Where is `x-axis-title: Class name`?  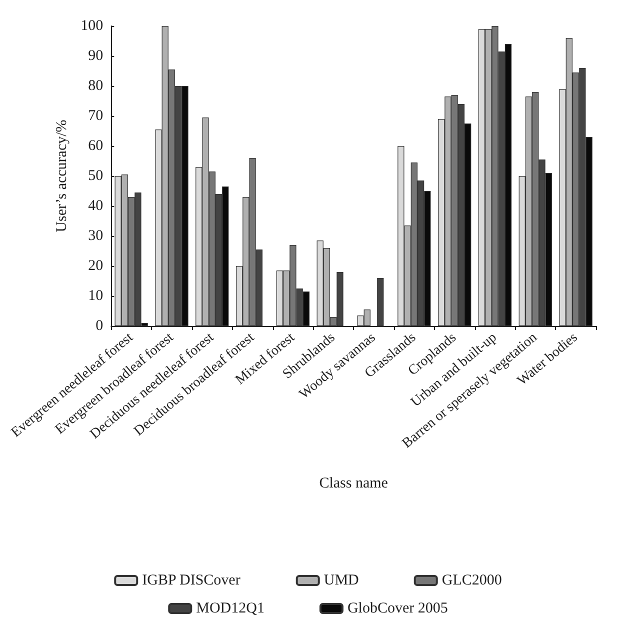
x-axis-title: Class name is located at coordinates (353, 484).